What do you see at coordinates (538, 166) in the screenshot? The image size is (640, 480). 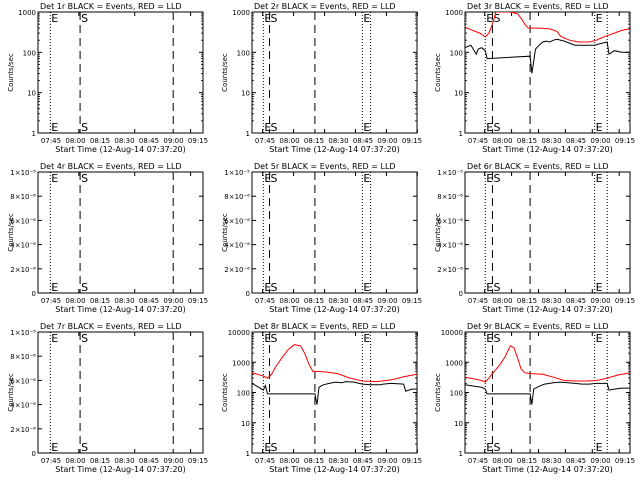 I see `chart-title: Det 6r BLACK = Events, RED = LLD` at bounding box center [538, 166].